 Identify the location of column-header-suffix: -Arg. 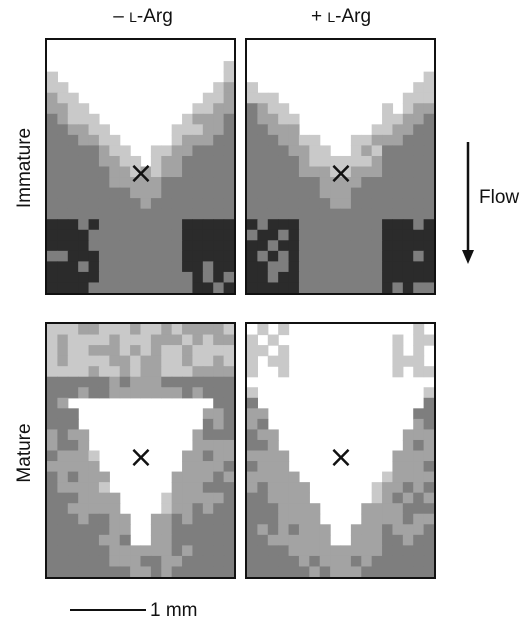
(353, 16).